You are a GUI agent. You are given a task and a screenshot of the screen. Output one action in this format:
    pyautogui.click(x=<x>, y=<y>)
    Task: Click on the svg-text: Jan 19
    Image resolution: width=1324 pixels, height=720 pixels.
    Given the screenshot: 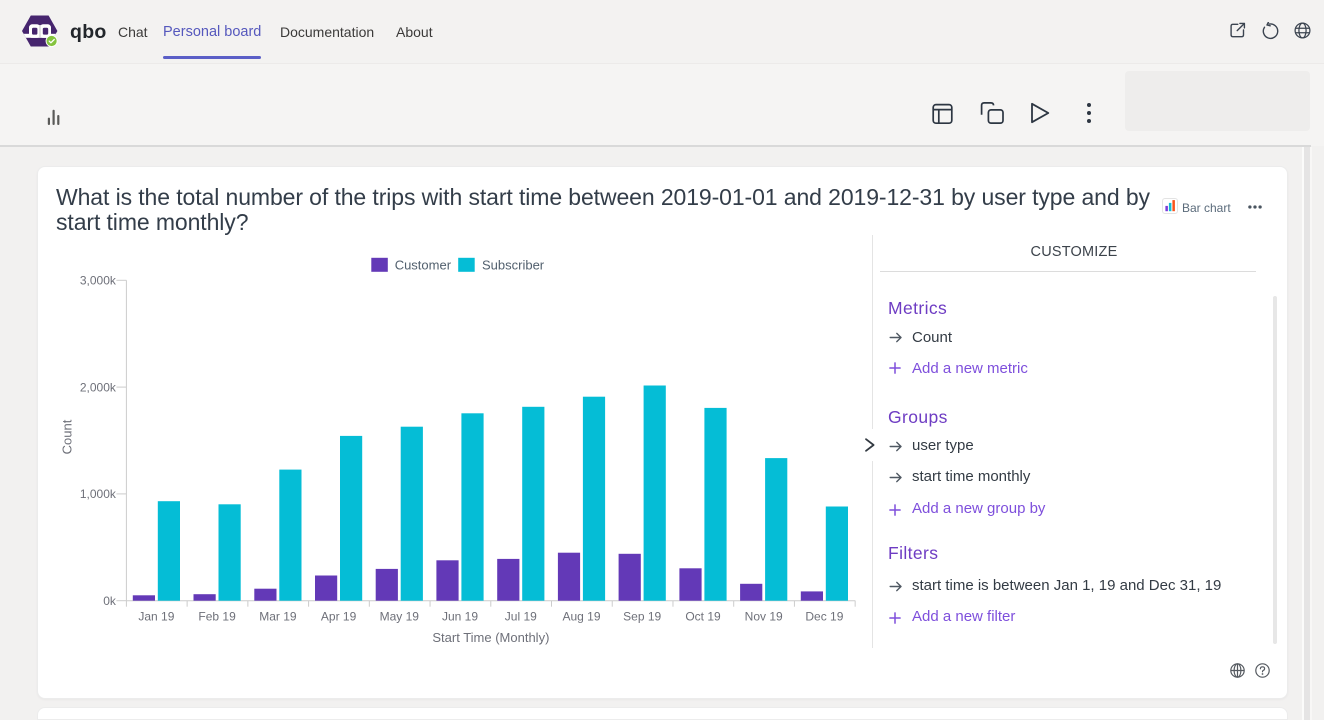 What is the action you would take?
    pyautogui.click(x=156, y=617)
    